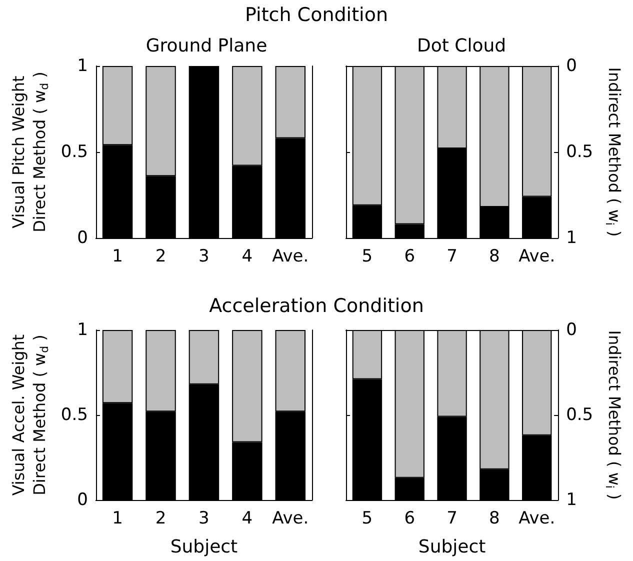 The width and height of the screenshot is (633, 561). I want to click on chart-subtitle: Dot Cloud, so click(461, 46).